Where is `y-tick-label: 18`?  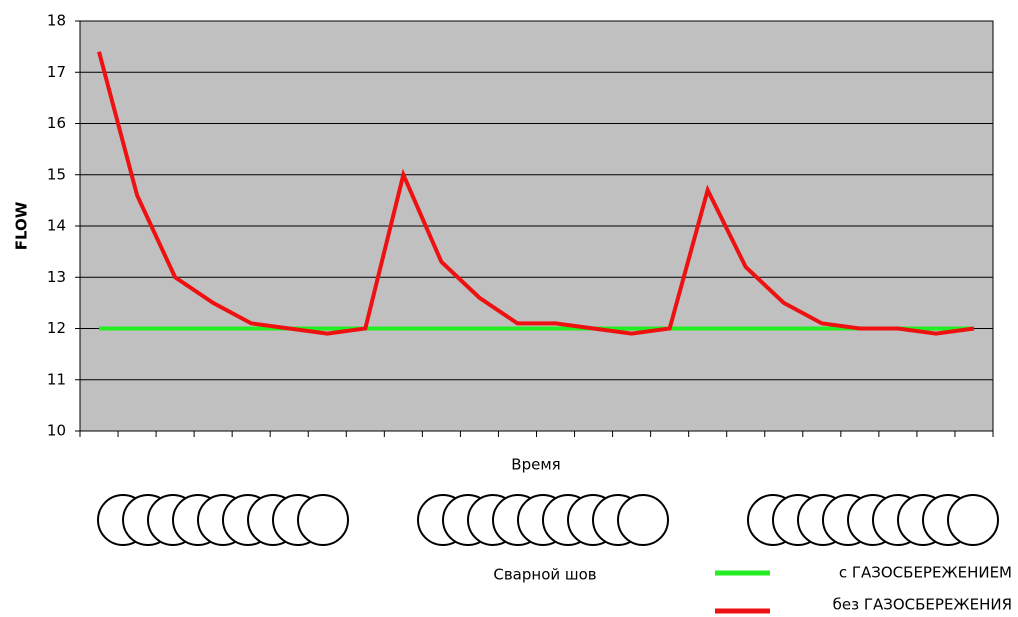
y-tick-label: 18 is located at coordinates (56, 21).